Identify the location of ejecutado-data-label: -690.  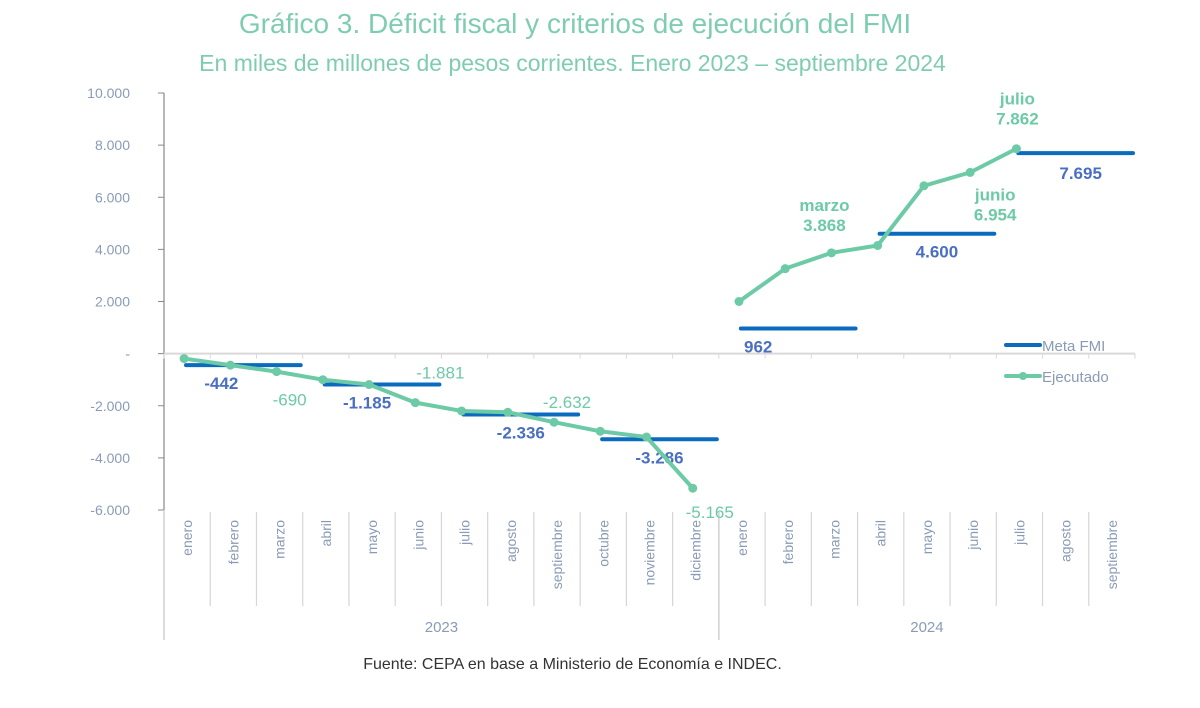
(290, 400).